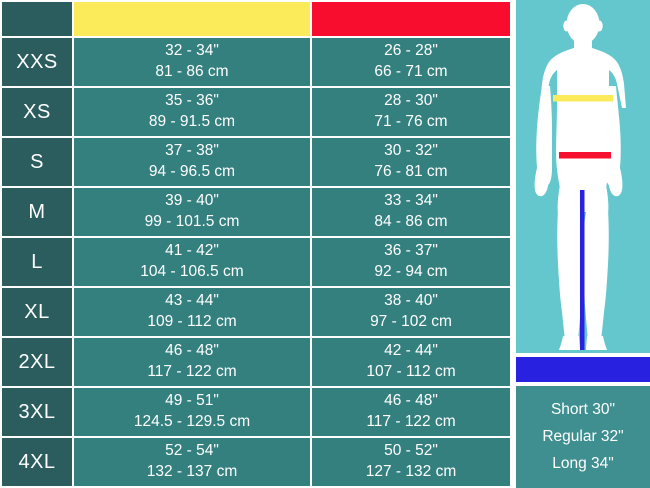  What do you see at coordinates (192, 301) in the screenshot?
I see `chest-inches: 43 - 44"` at bounding box center [192, 301].